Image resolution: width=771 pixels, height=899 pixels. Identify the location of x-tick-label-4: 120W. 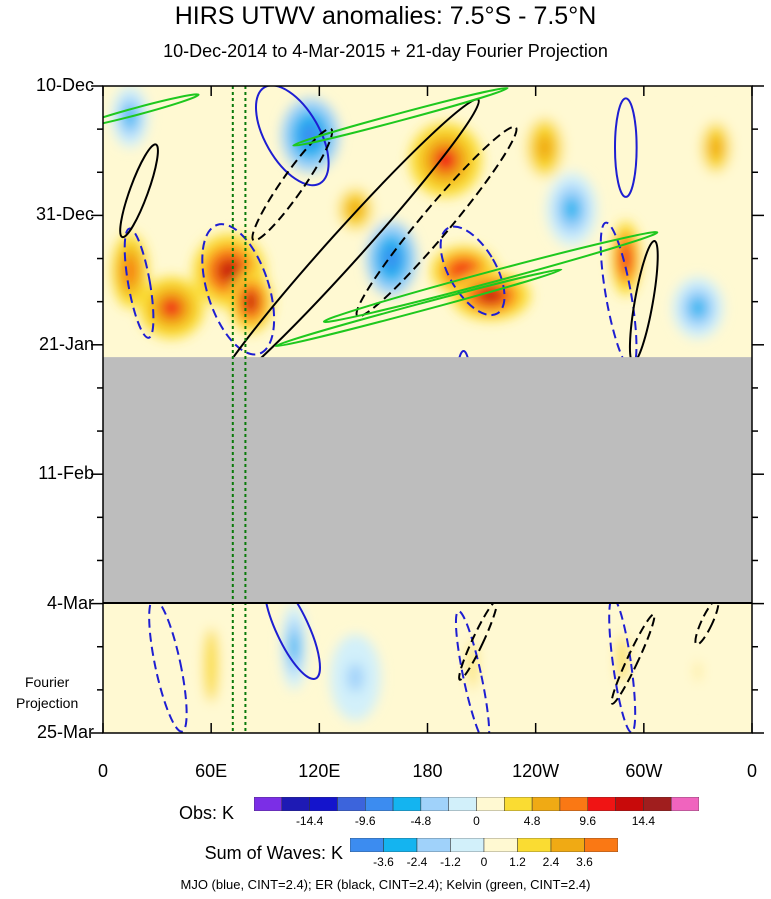
(536, 771).